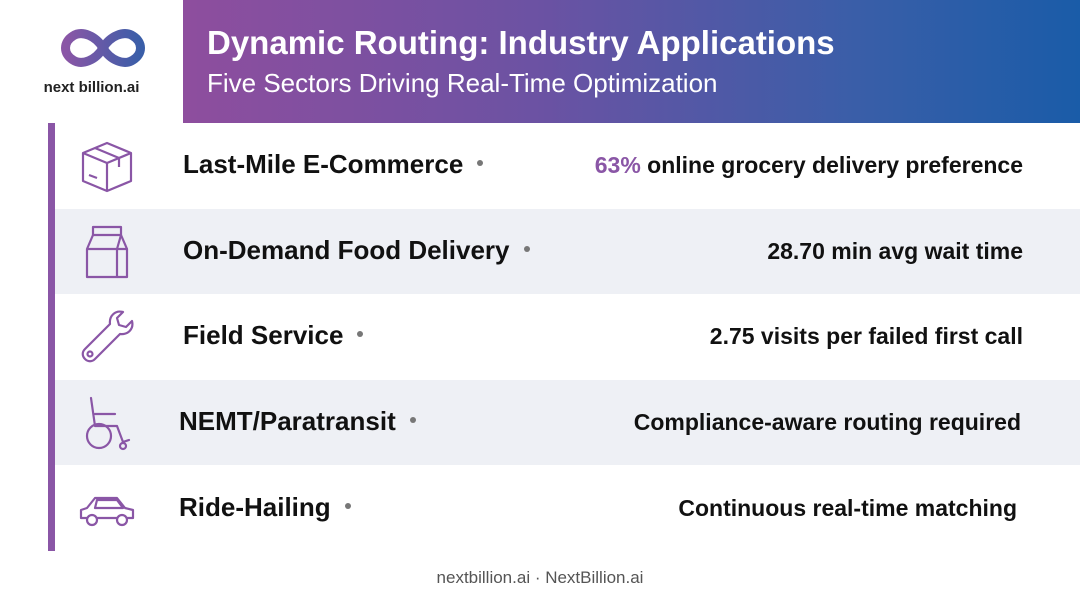 This screenshot has height=603, width=1080. I want to click on stat-highlight: 63%, so click(617, 165).